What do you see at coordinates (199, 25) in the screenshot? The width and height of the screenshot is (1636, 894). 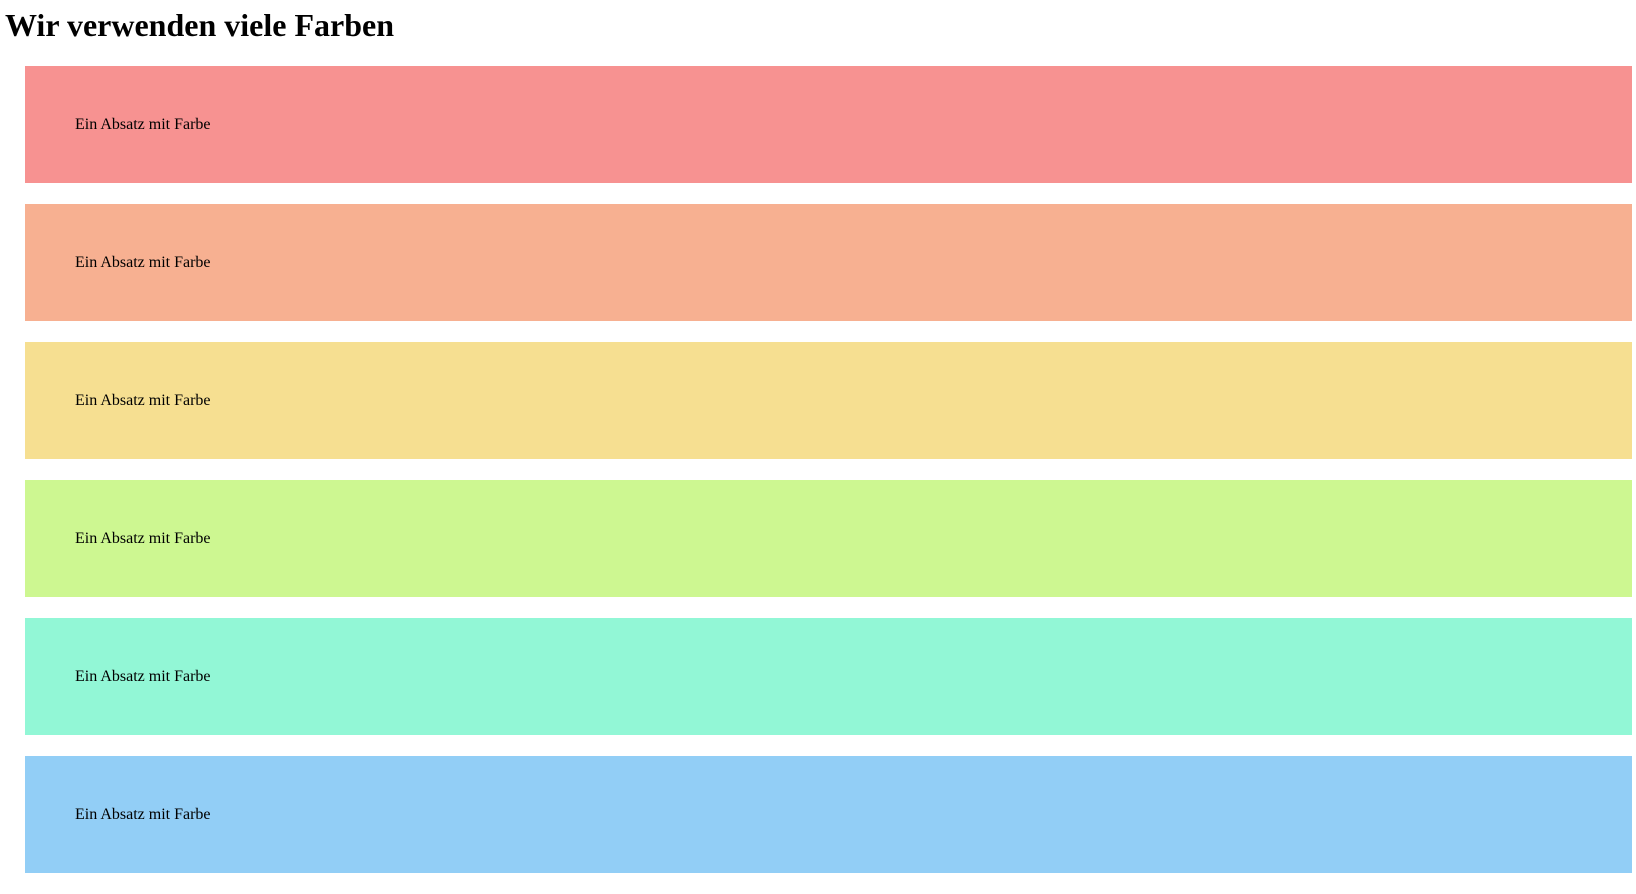 I see `page-title: Wir verwenden viele Farben` at bounding box center [199, 25].